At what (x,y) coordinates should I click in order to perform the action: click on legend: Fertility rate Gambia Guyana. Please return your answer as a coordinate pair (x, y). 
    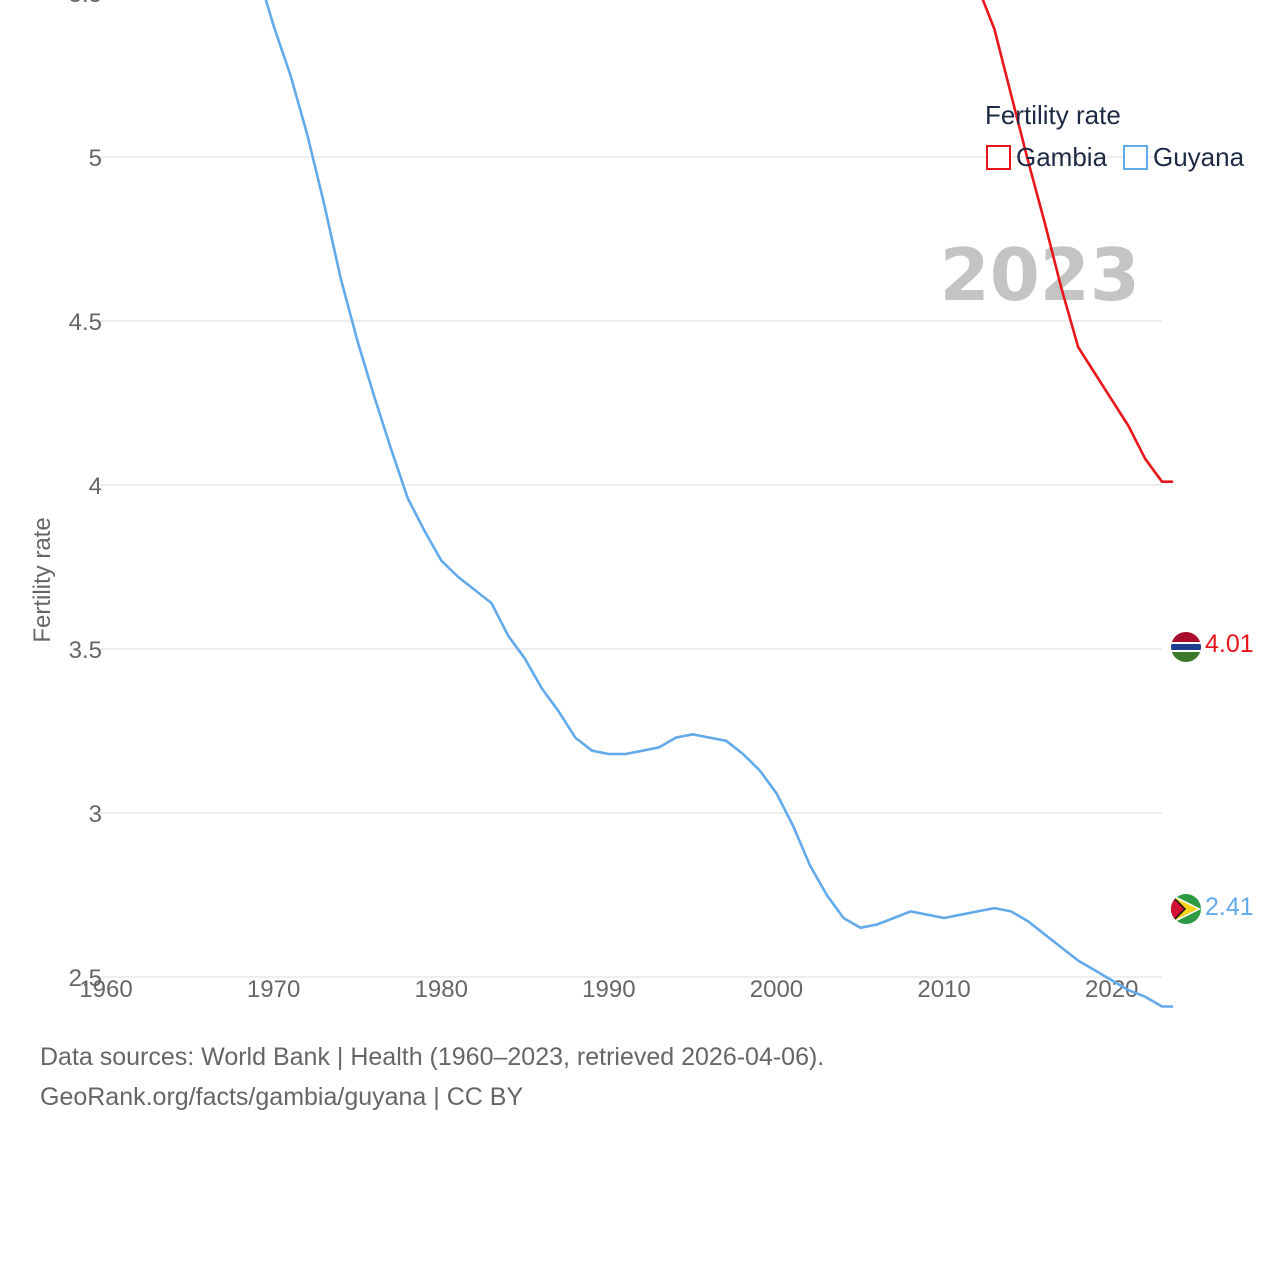
    Looking at the image, I should click on (1115, 136).